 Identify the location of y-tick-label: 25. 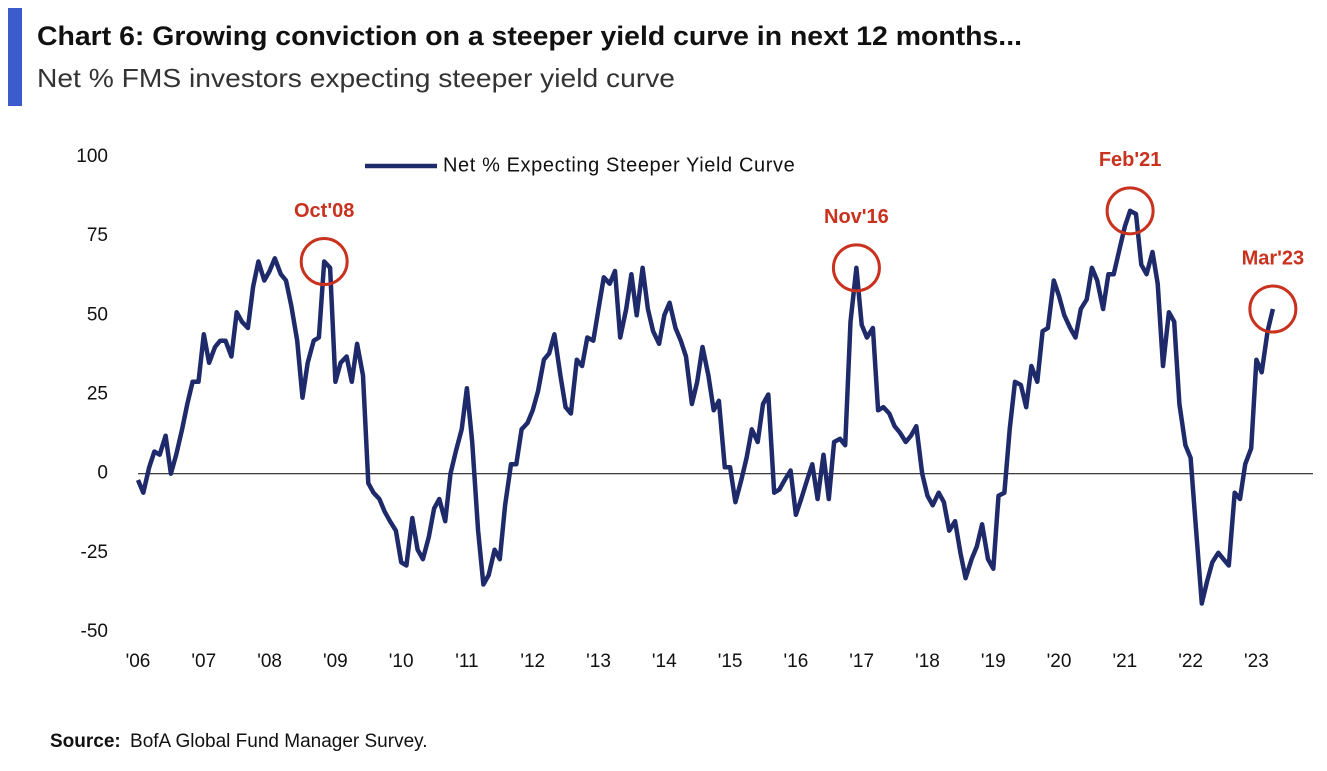
(97, 394).